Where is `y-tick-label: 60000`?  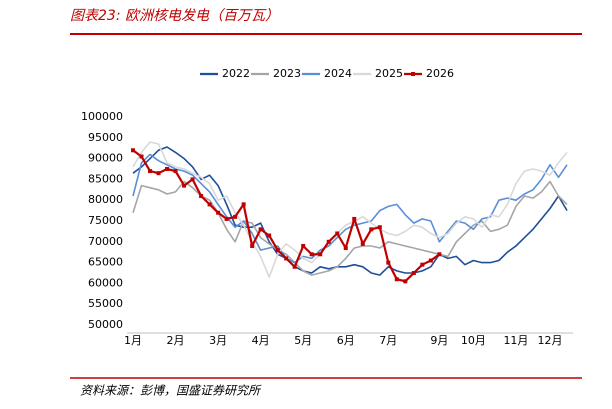
y-tick-label: 60000 is located at coordinates (105, 282).